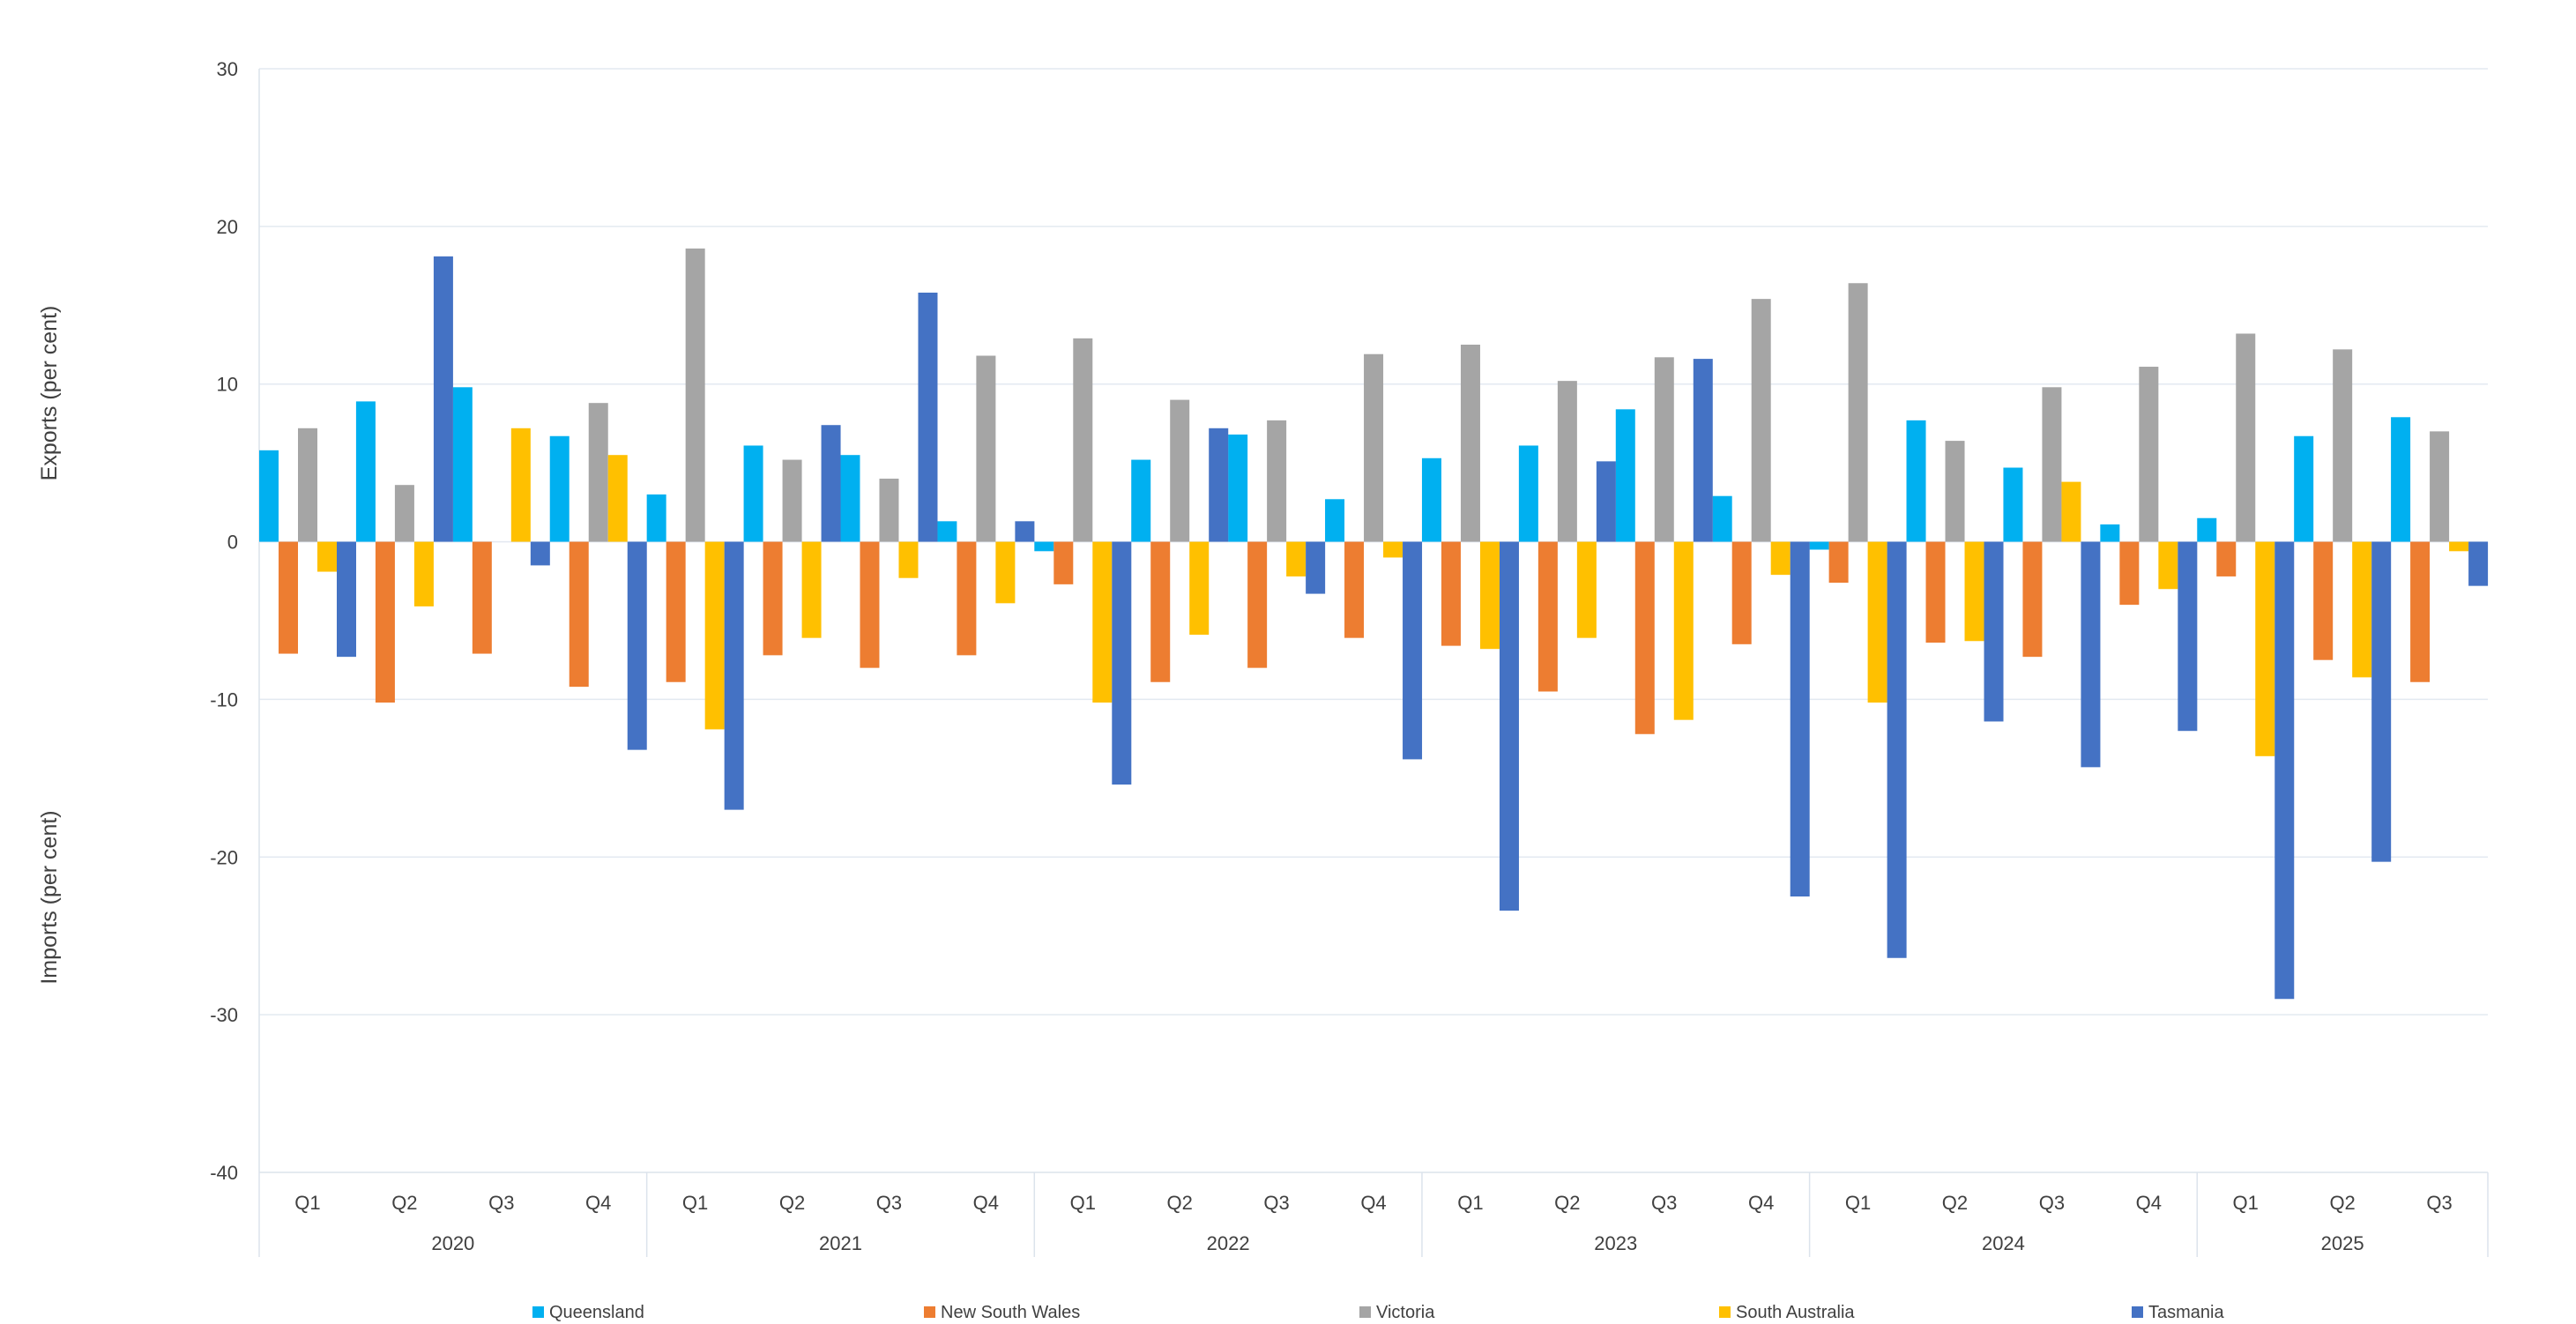 This screenshot has width=2576, height=1324. Describe the element at coordinates (224, 857) in the screenshot. I see `y-tick-label: -20` at that location.